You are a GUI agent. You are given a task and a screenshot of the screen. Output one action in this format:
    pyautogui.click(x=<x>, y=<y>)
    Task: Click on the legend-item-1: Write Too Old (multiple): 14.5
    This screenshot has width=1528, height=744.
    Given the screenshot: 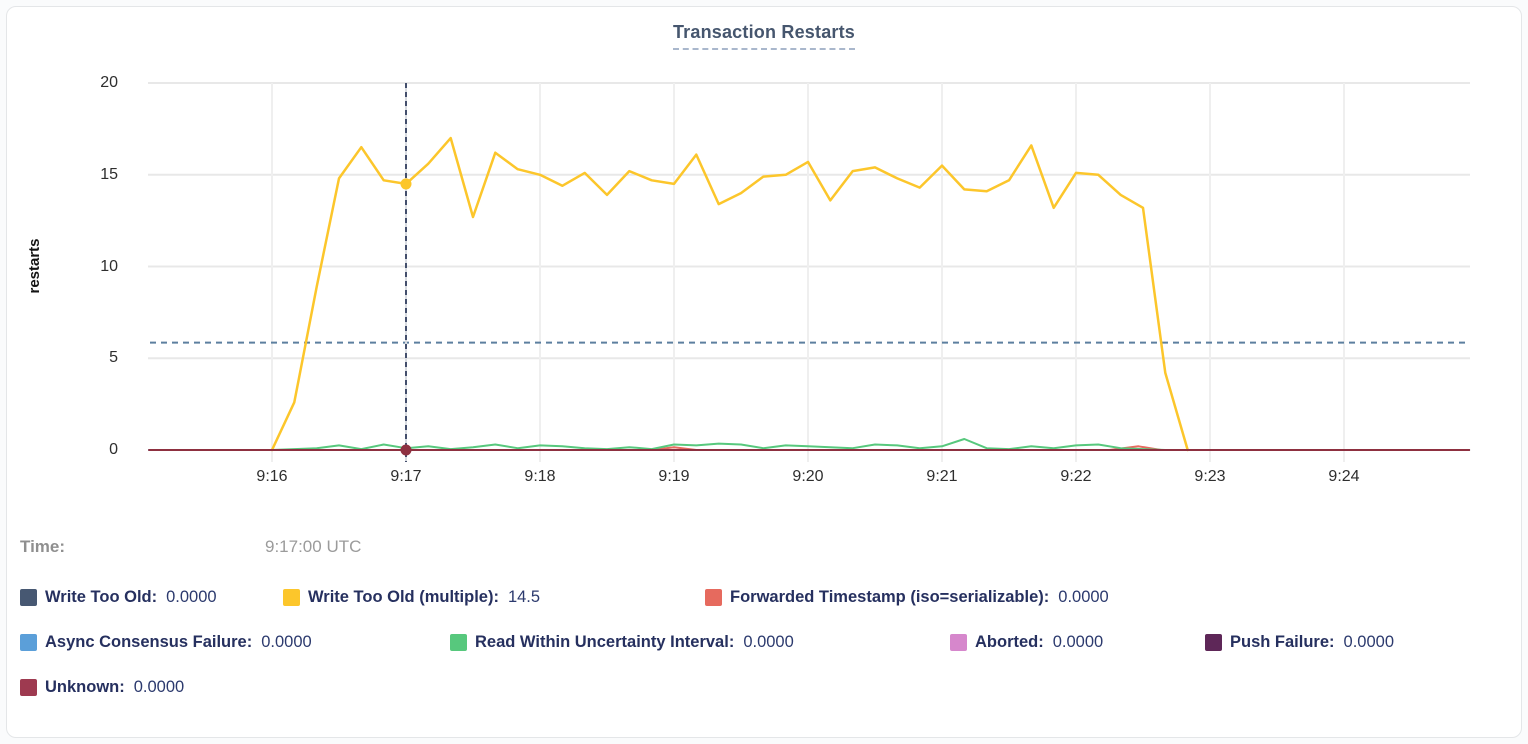 What is the action you would take?
    pyautogui.click(x=411, y=597)
    